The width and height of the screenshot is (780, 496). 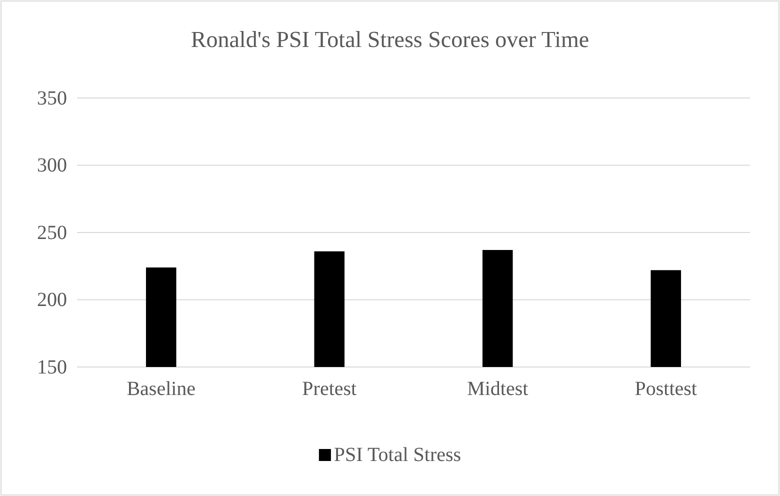 I want to click on y-tick-label: 300, so click(x=52, y=165).